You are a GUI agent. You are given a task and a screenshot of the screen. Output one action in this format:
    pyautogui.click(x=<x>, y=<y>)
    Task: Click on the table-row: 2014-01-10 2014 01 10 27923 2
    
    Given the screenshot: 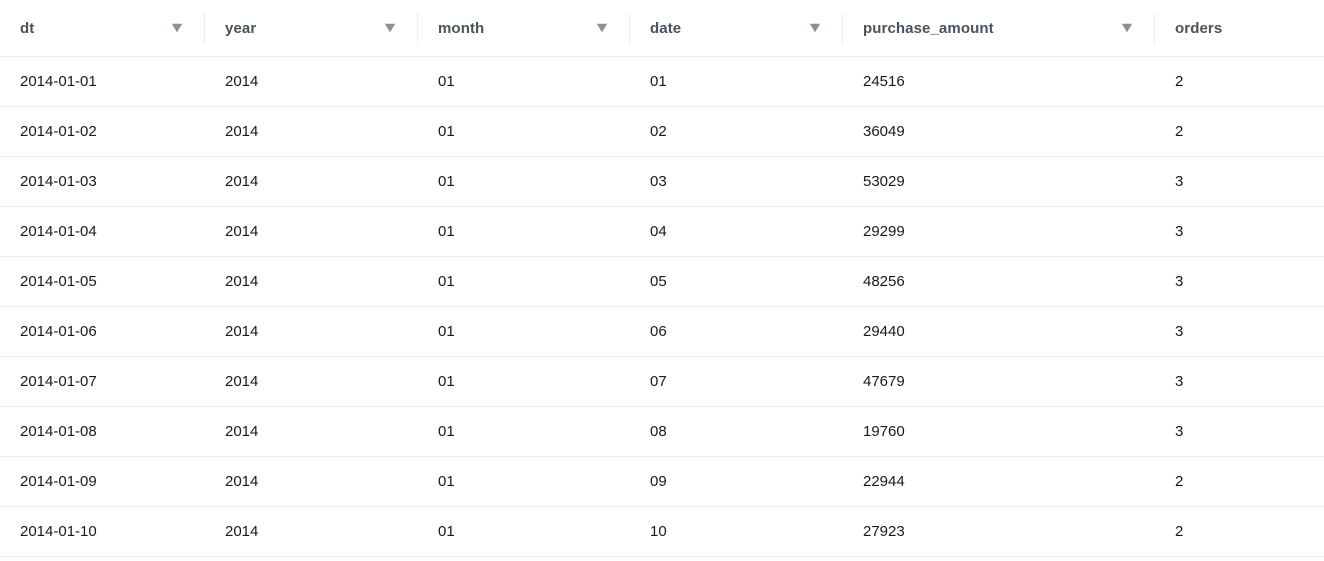 What is the action you would take?
    pyautogui.click(x=662, y=532)
    